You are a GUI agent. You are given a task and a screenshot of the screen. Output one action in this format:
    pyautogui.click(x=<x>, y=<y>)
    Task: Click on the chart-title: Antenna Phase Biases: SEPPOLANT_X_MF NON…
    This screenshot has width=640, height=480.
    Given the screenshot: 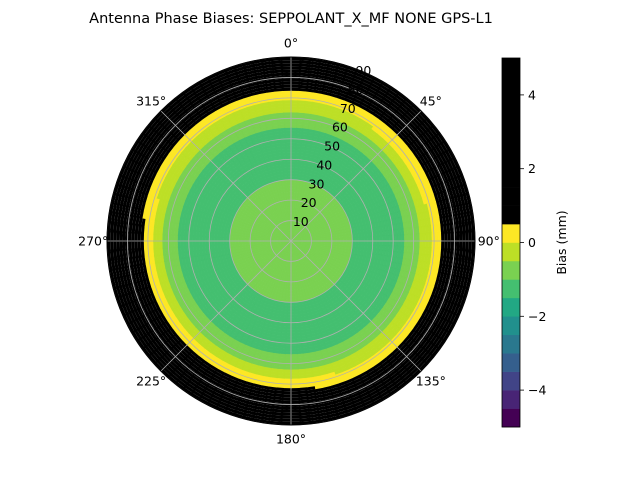 What is the action you would take?
    pyautogui.click(x=291, y=19)
    